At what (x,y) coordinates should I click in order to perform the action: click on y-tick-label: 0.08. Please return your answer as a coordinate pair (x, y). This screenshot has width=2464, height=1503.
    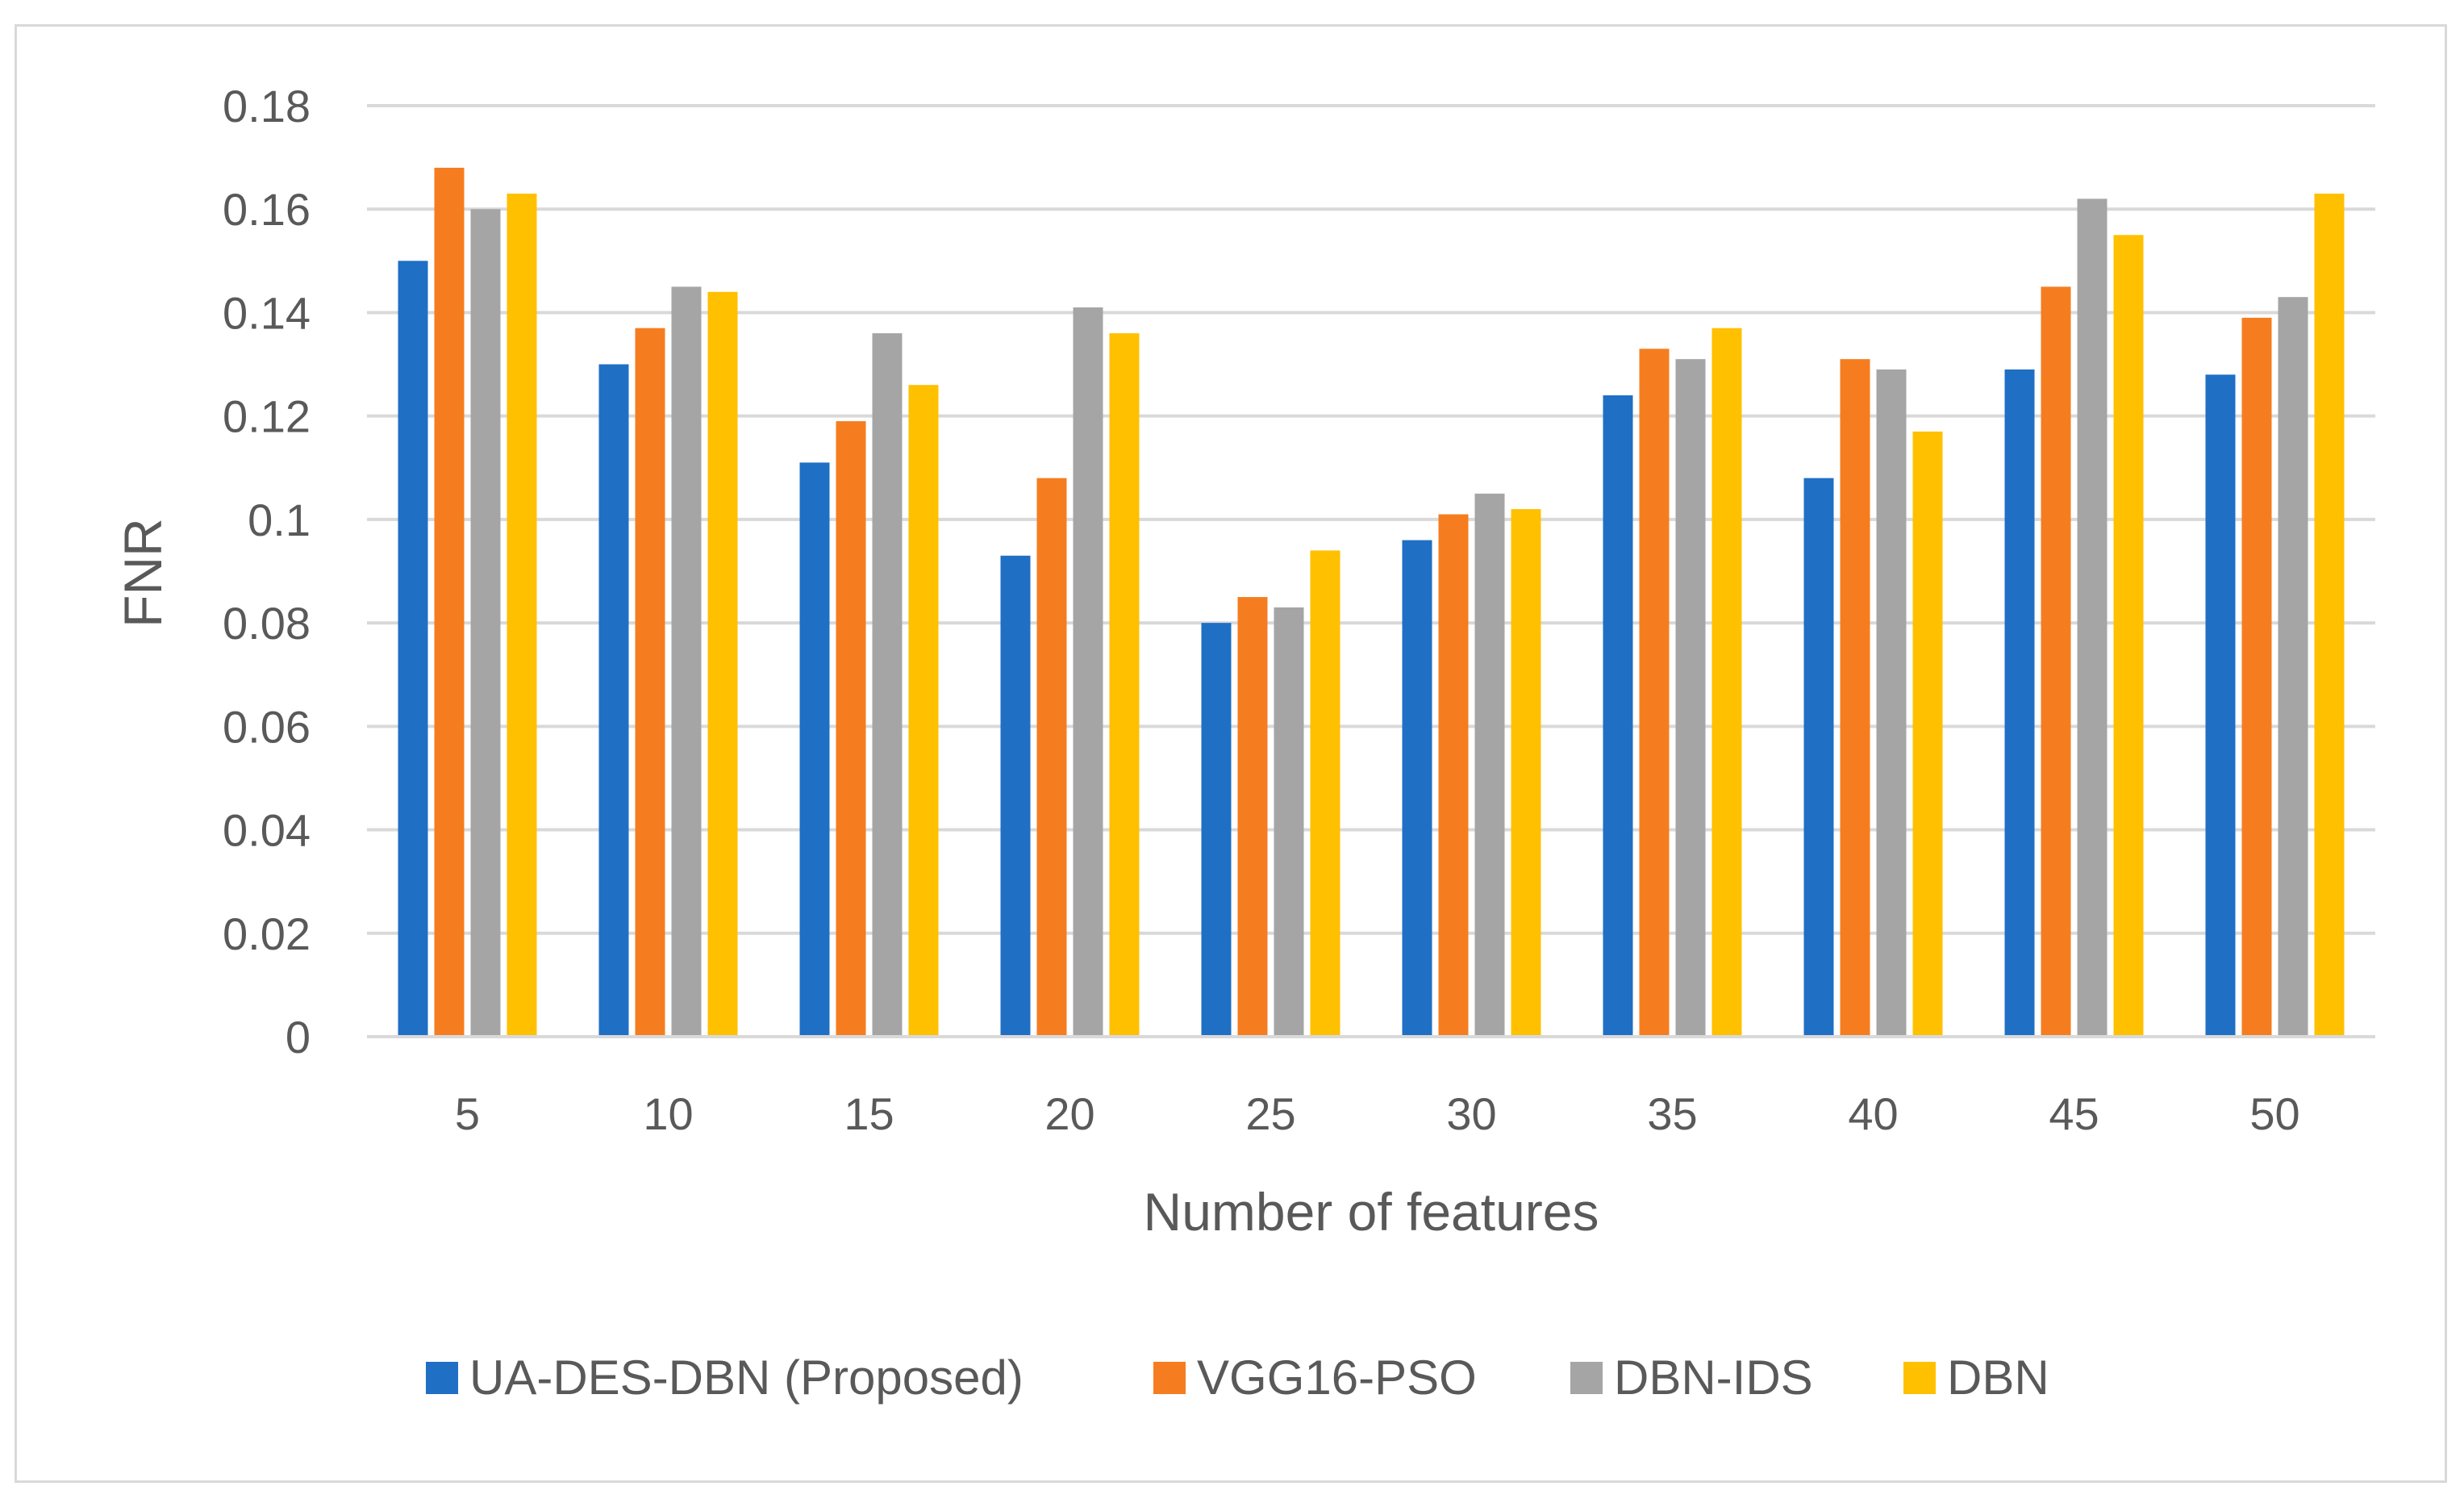
    Looking at the image, I should click on (267, 623).